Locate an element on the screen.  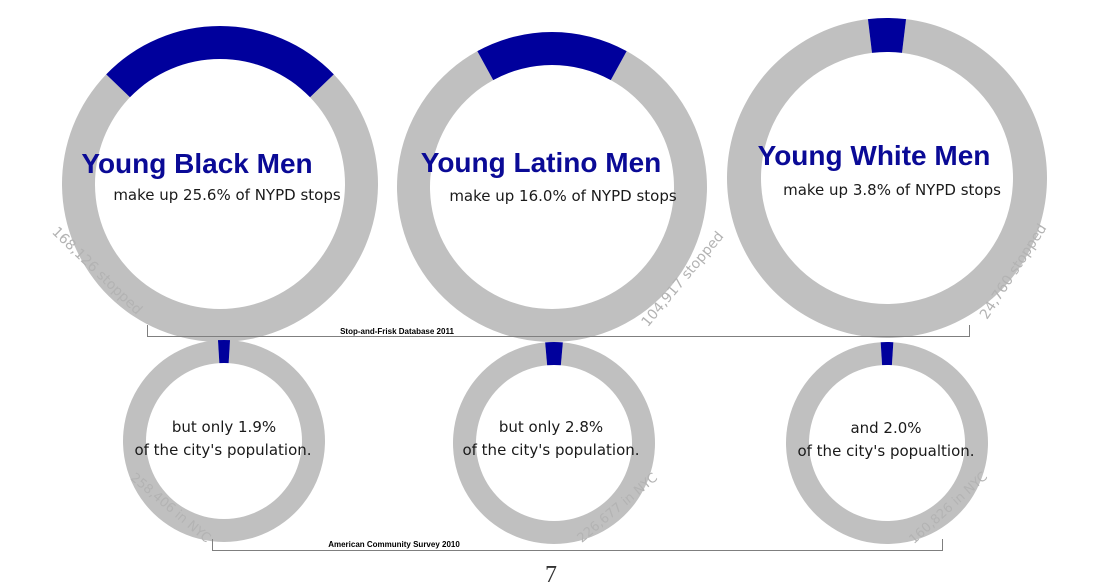
source-bracket-bottom is located at coordinates (577, 545).